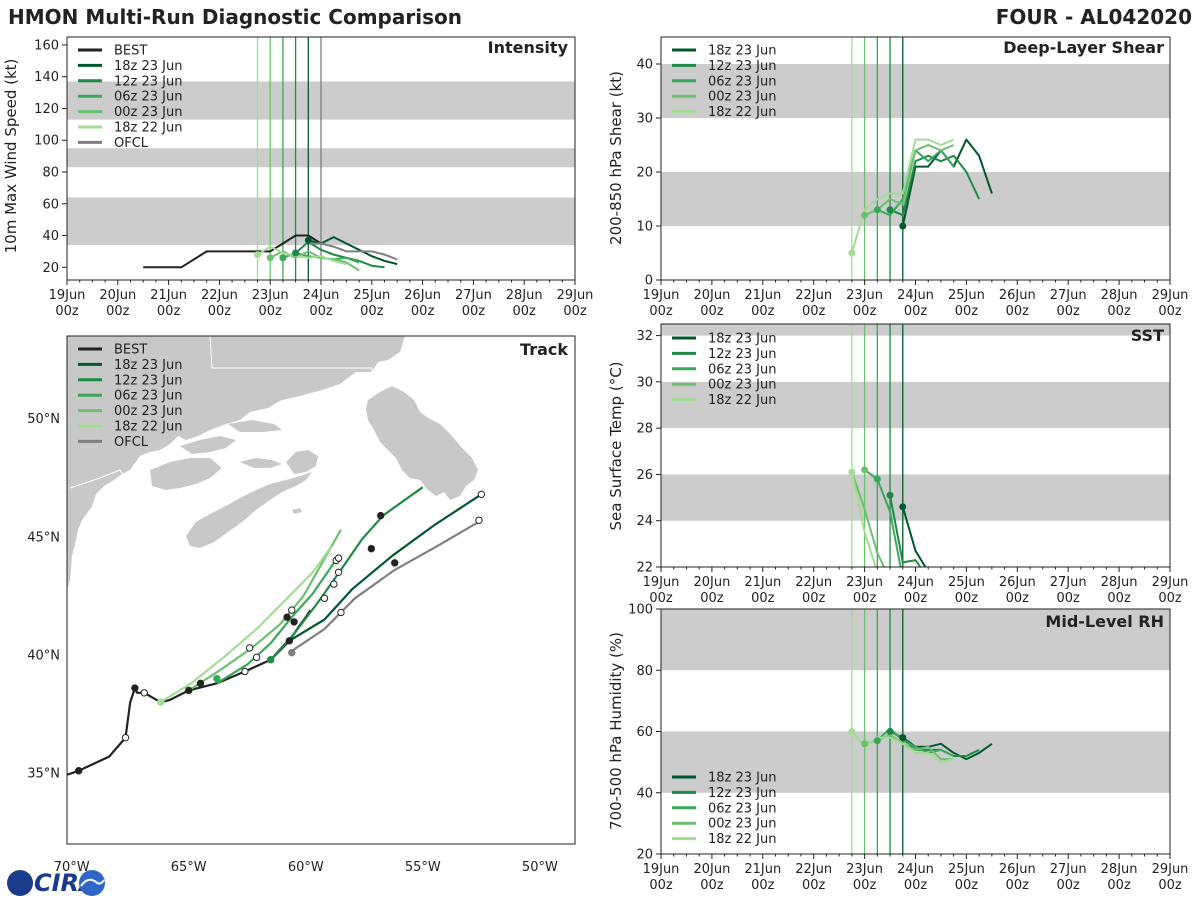 This screenshot has width=1200, height=900. Describe the element at coordinates (763, 311) in the screenshot. I see `shear-xtick-hour-2: 00z` at that location.